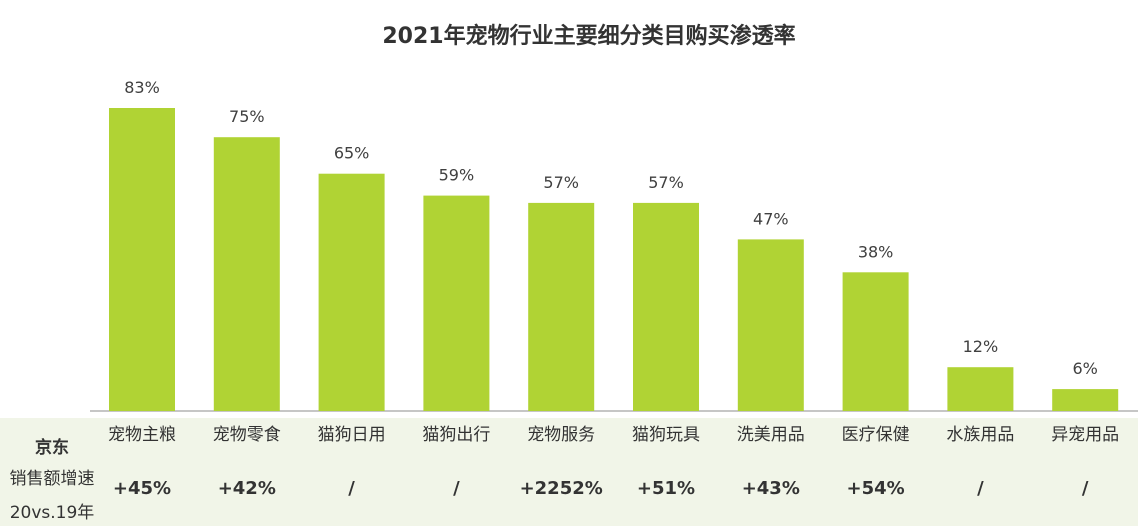  What do you see at coordinates (876, 251) in the screenshot?
I see `data-label-8: 38%` at bounding box center [876, 251].